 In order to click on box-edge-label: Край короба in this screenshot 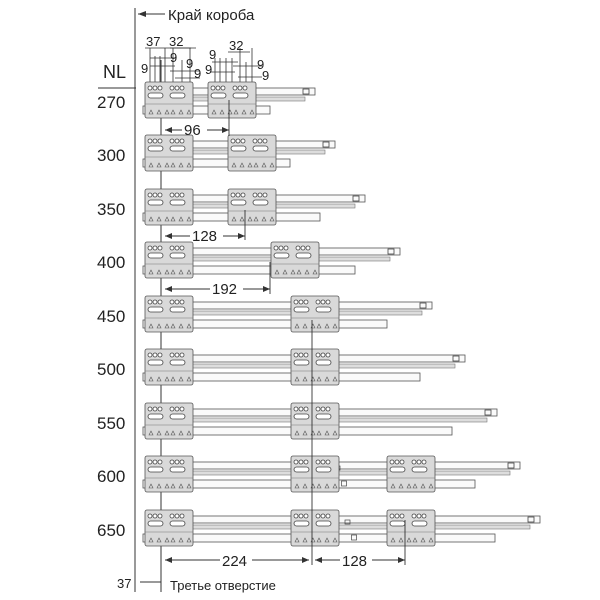, I will do `click(211, 15)`.